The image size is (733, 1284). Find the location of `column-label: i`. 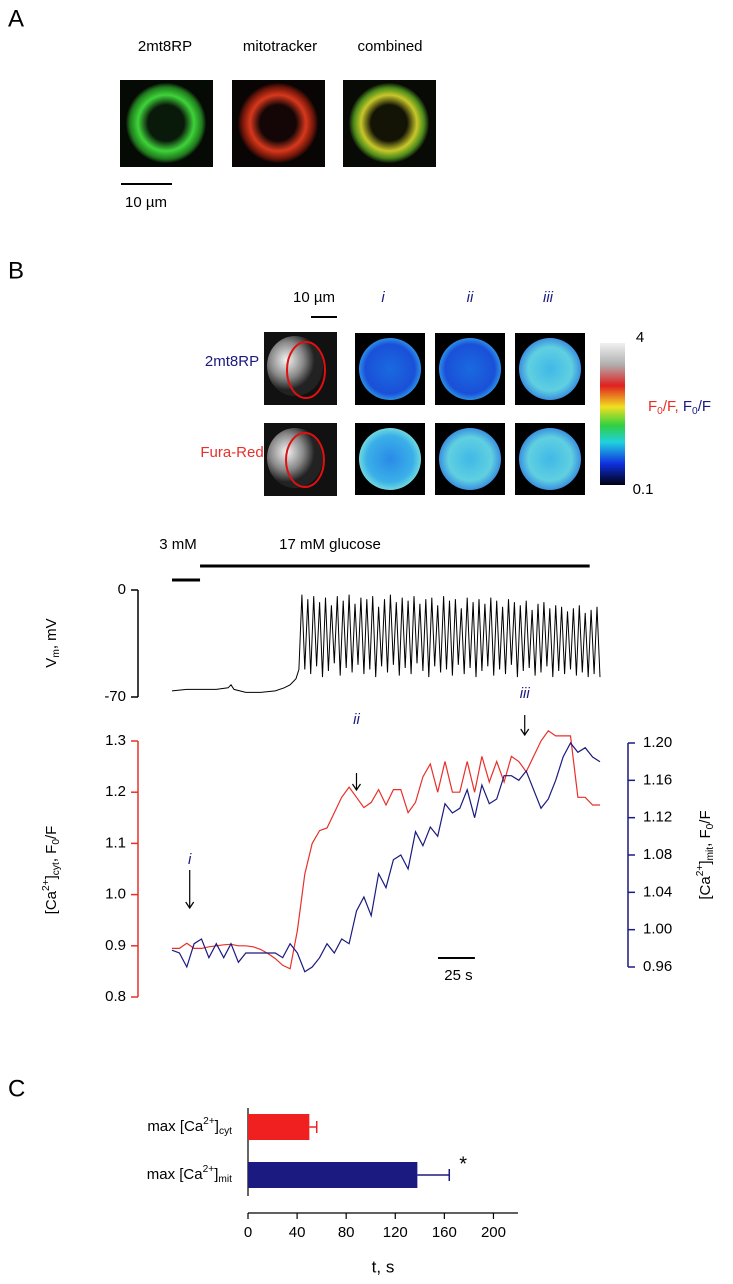

column-label: i is located at coordinates (383, 297).